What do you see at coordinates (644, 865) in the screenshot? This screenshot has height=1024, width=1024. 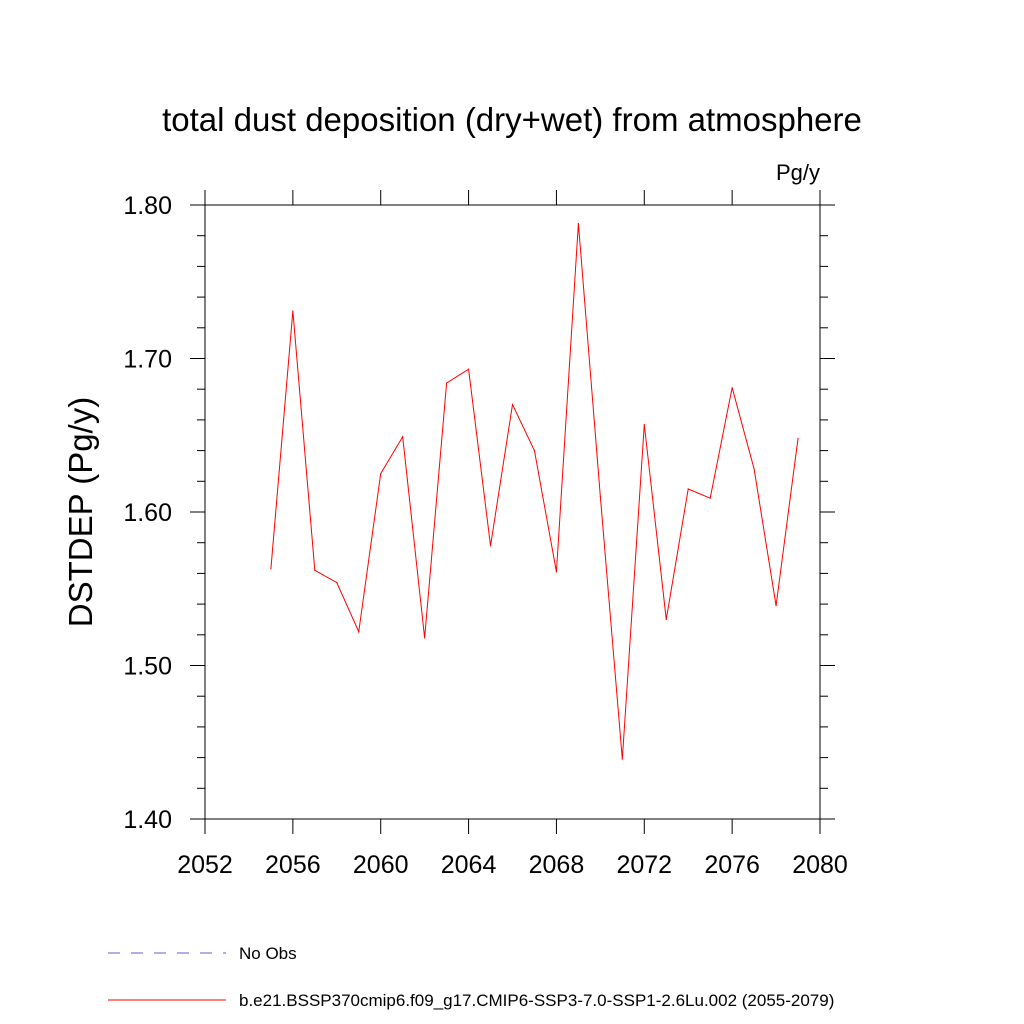 I see `x-tick-label: 2072` at bounding box center [644, 865].